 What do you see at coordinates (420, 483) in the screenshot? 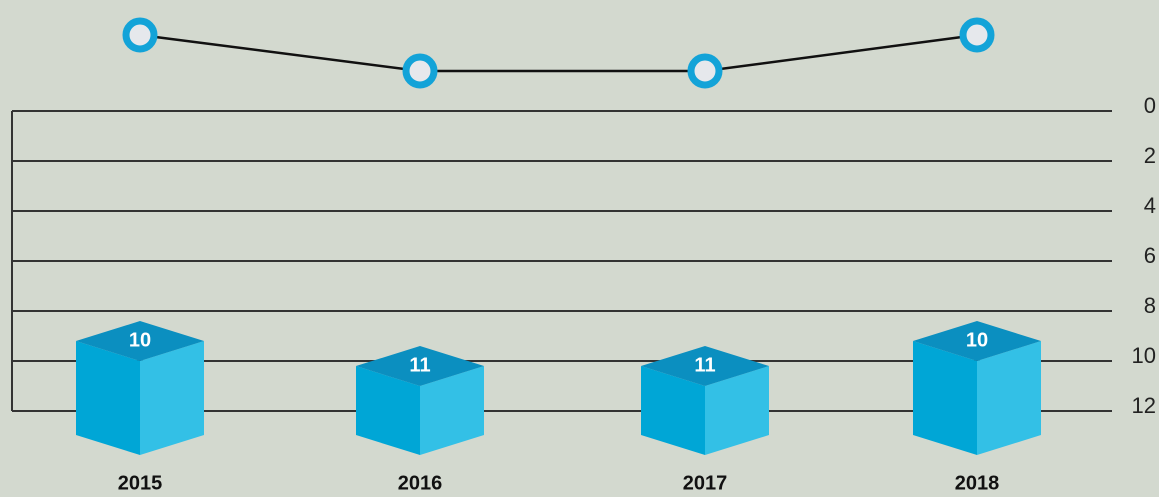
I see `x-tick-label: 2016` at bounding box center [420, 483].